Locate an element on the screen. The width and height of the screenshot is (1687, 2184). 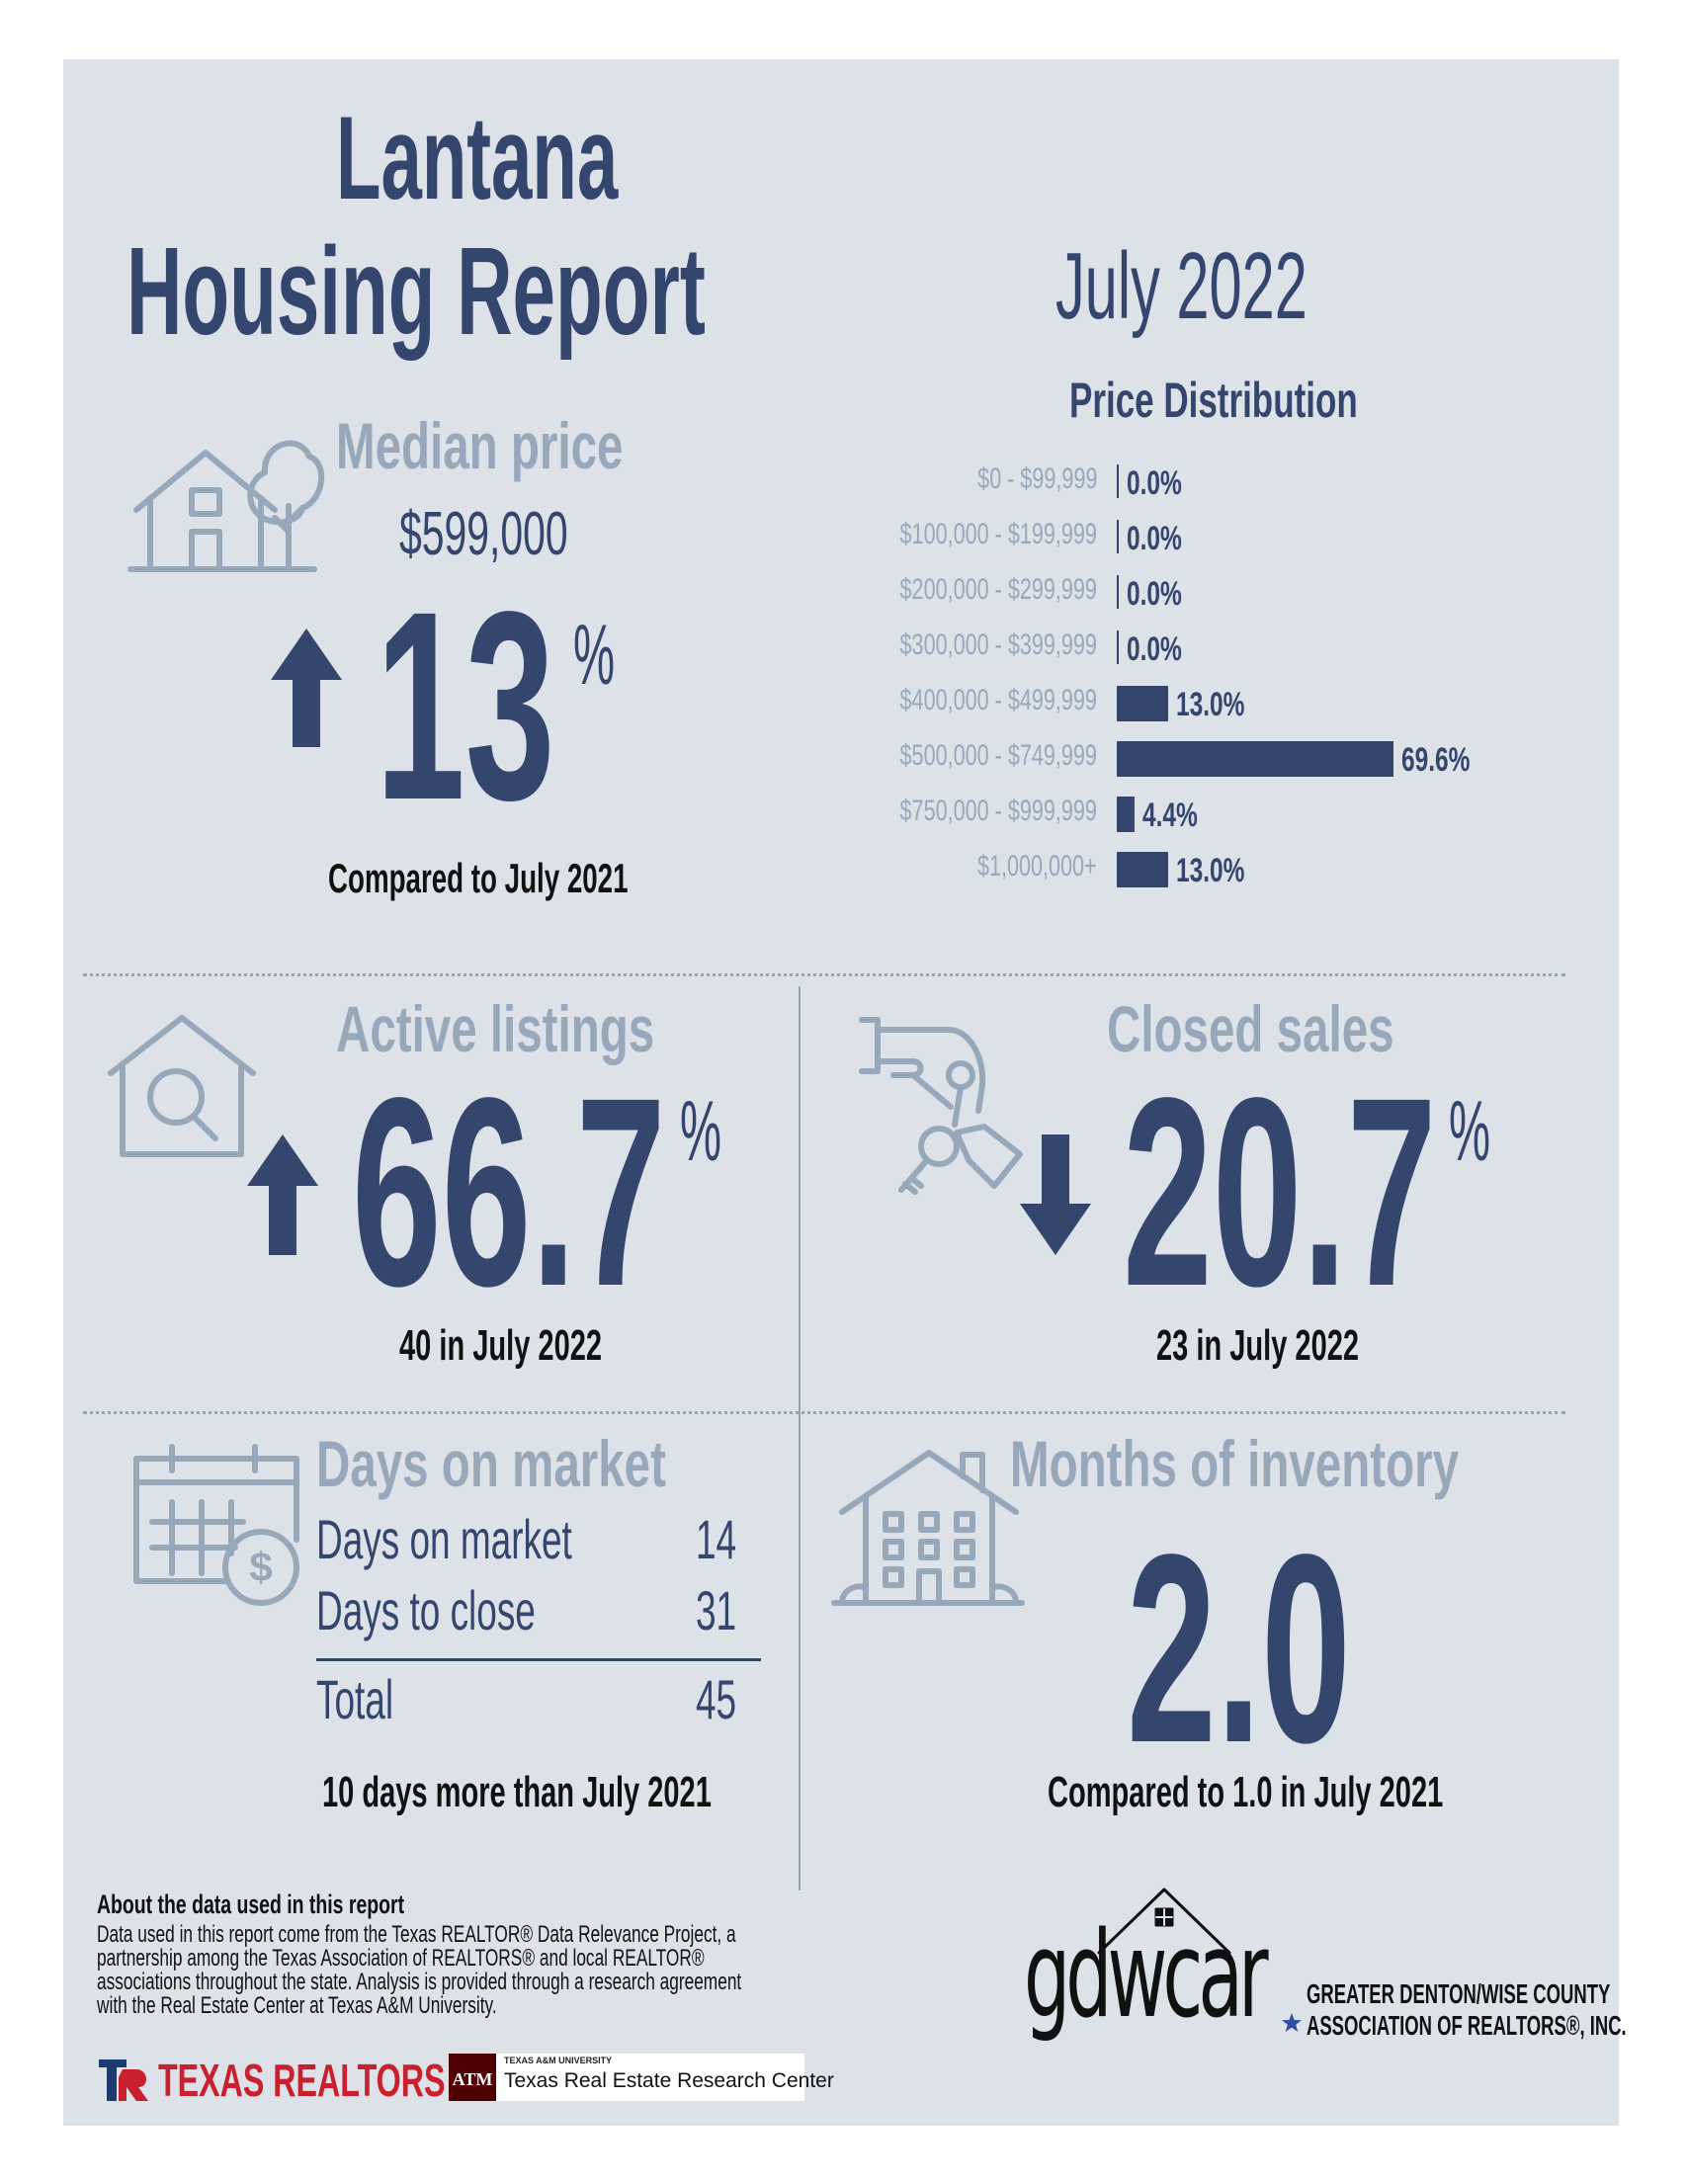
total-row-value: 45 is located at coordinates (716, 1699).